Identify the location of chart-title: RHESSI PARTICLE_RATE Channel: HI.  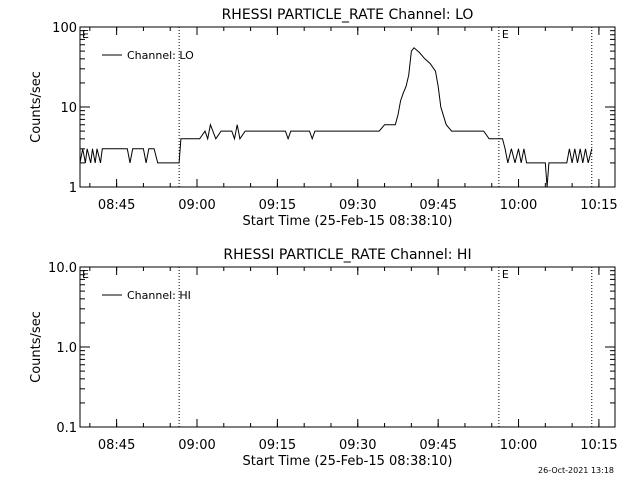
(347, 255).